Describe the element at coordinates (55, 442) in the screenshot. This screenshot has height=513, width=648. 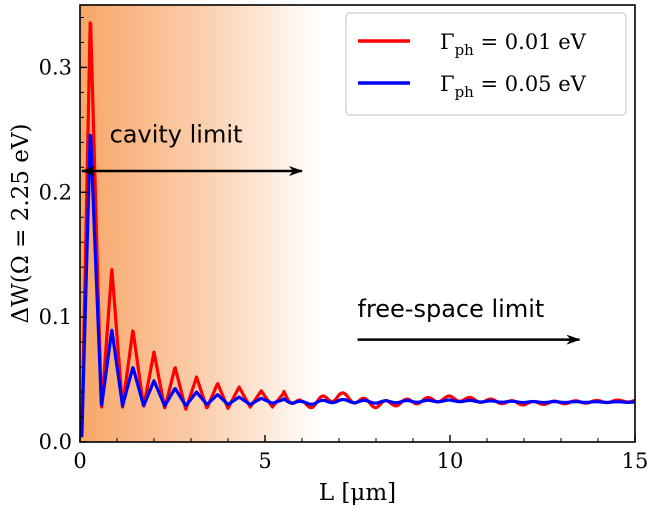
I see `y-tick-label: 0.0` at that location.